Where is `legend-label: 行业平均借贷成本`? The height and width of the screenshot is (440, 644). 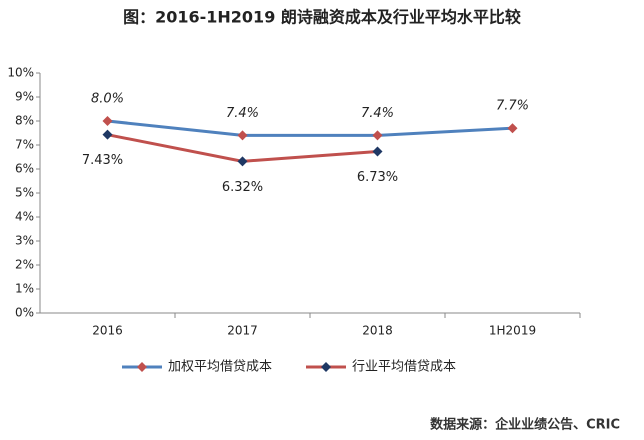 legend-label: 行业平均借贷成本 is located at coordinates (404, 367).